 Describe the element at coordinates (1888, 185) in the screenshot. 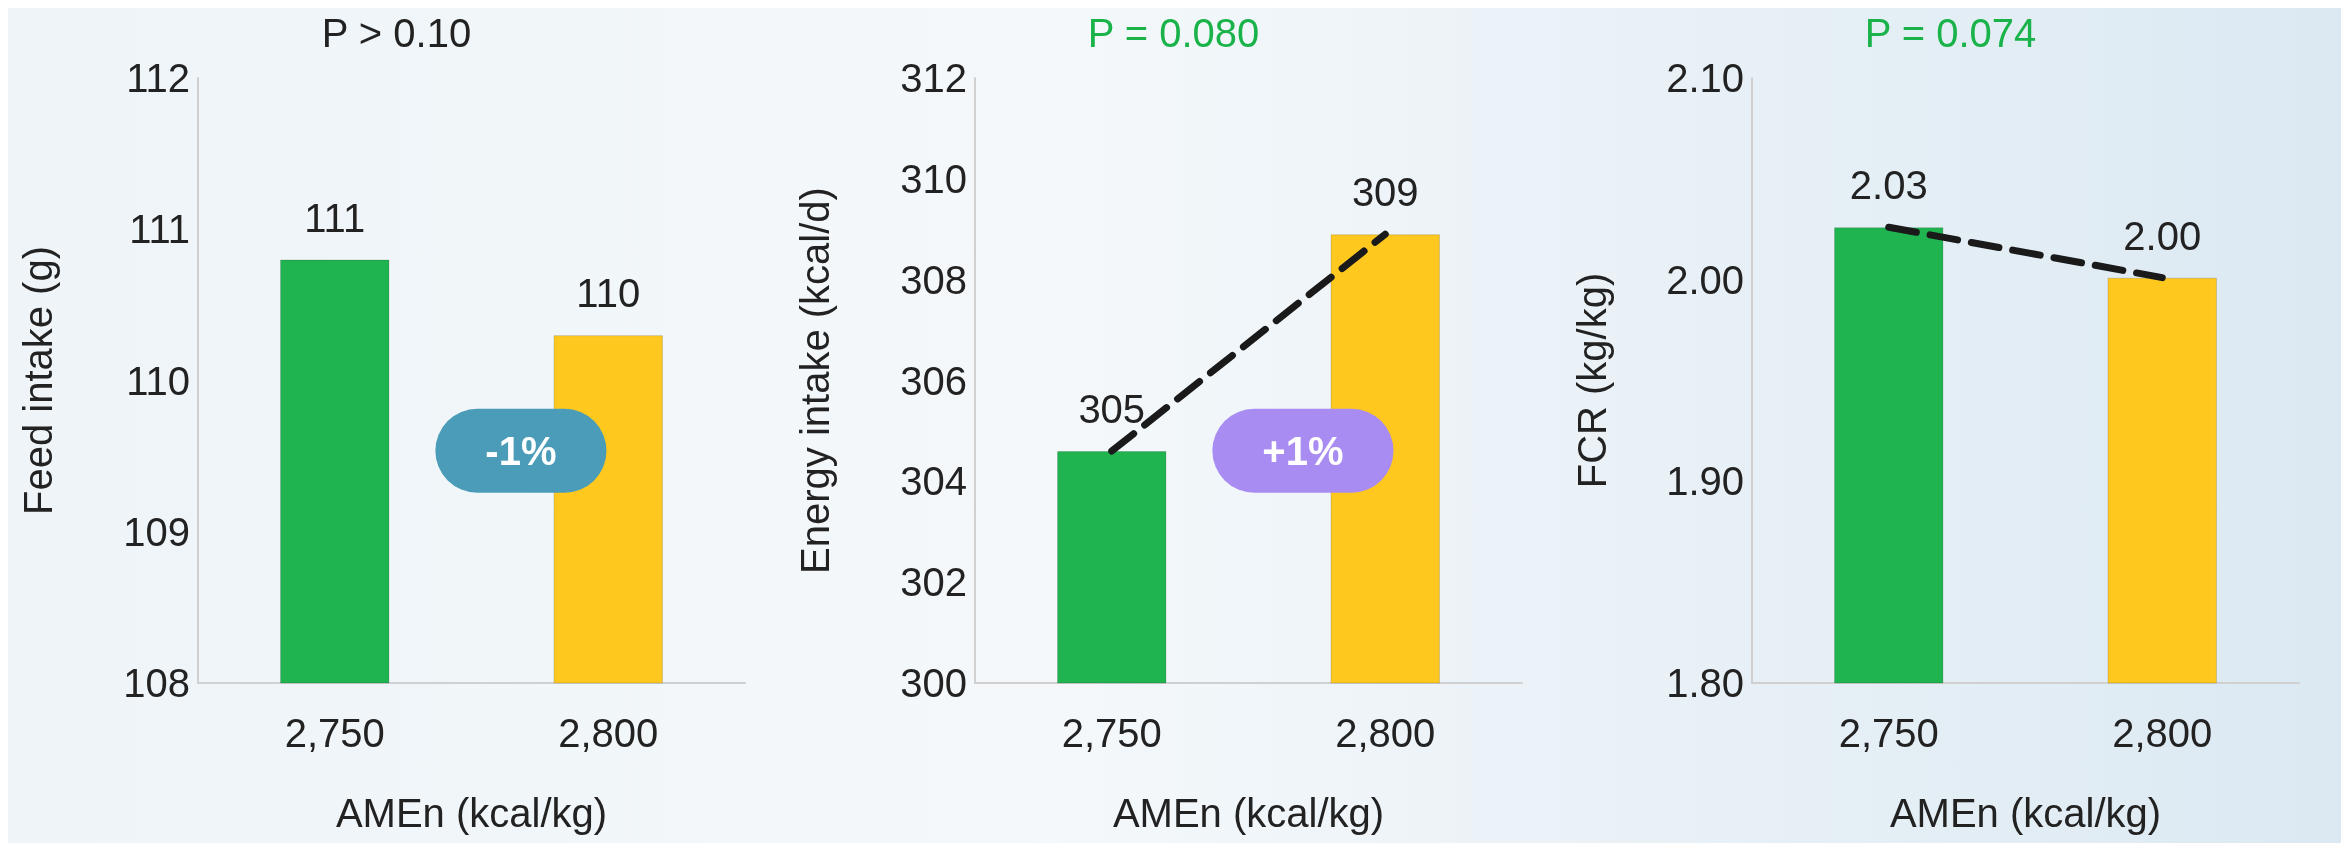

I see `data-label: 2.03` at that location.